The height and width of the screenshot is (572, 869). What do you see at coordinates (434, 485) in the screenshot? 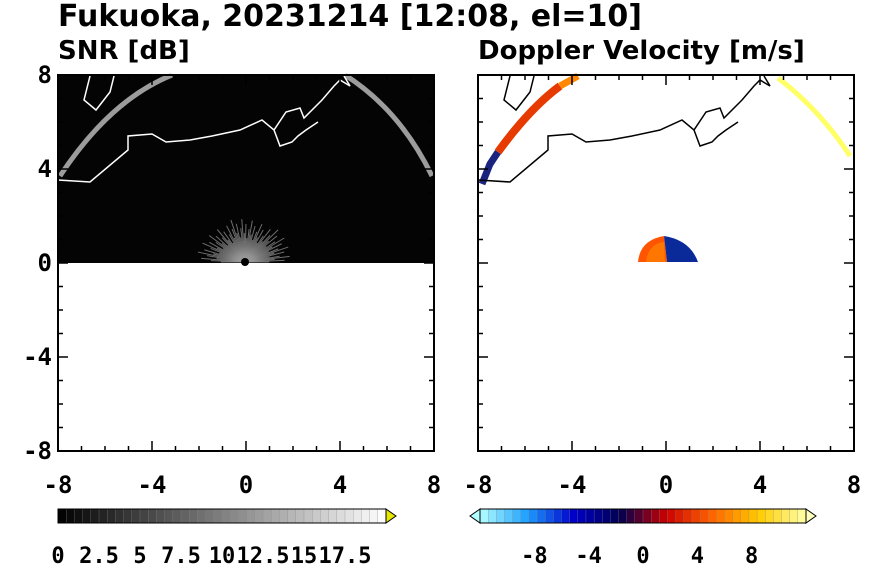
I see `snr-xtick-label: 8` at bounding box center [434, 485].